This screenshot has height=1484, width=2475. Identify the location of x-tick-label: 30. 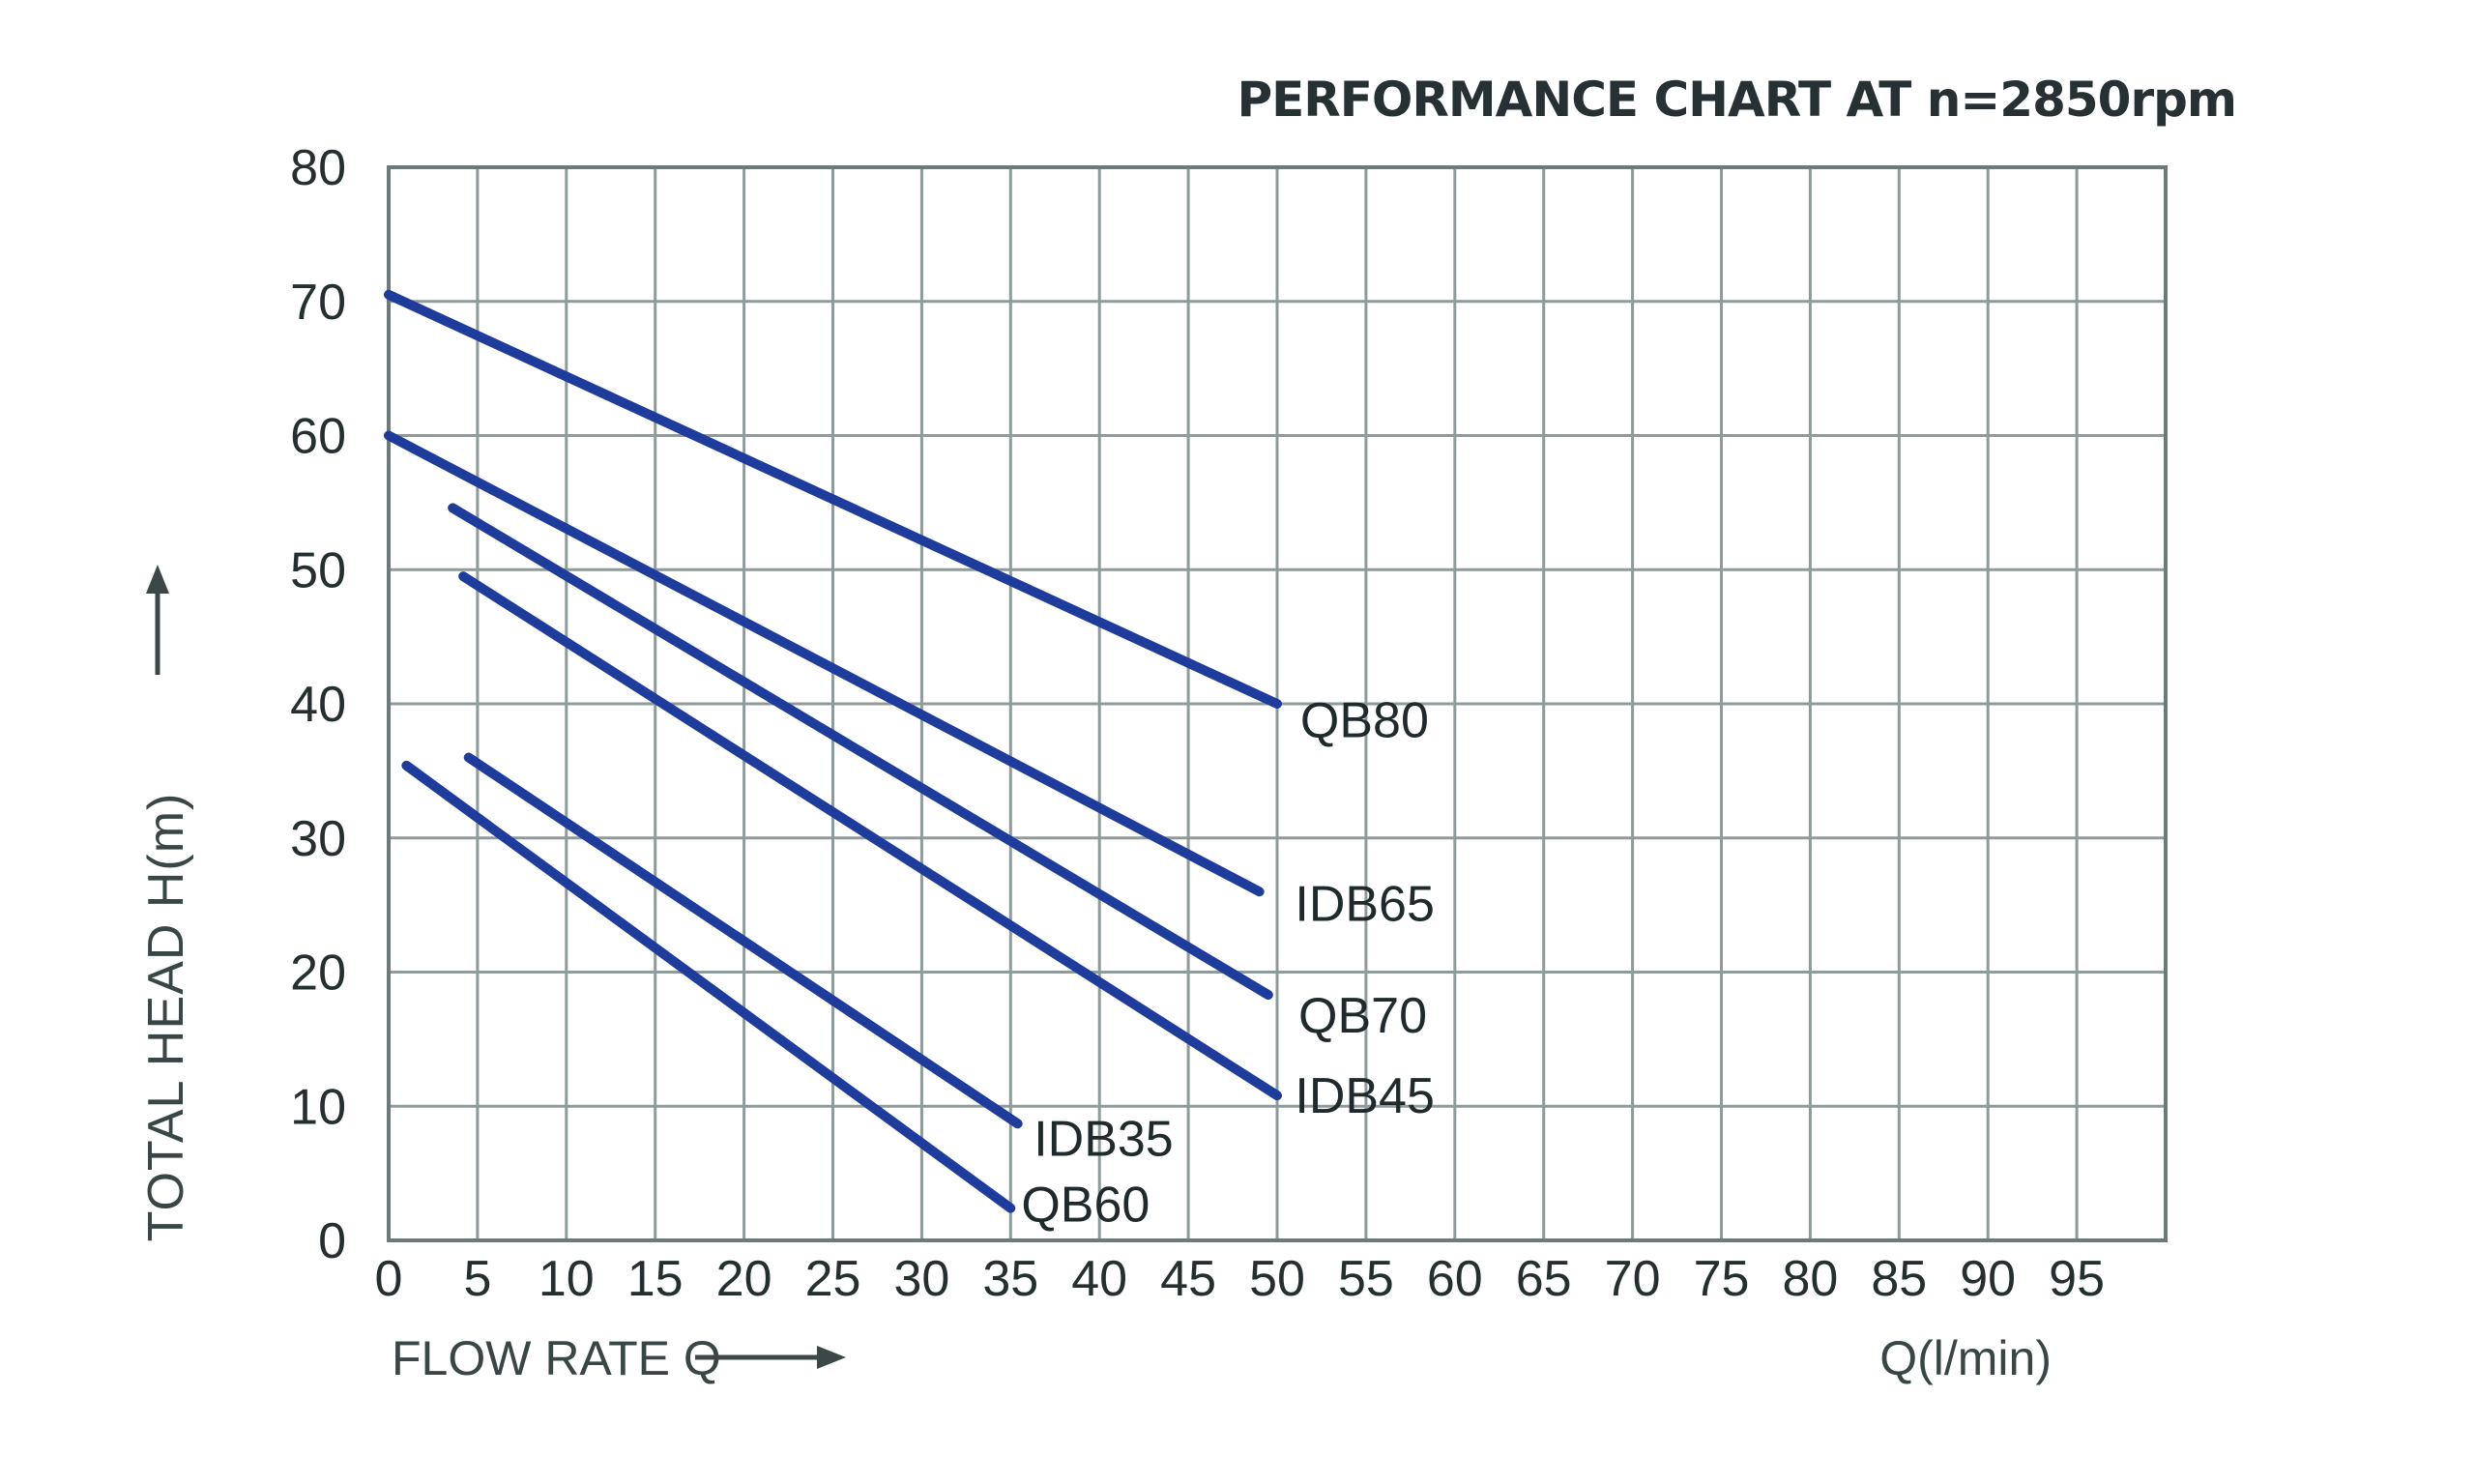
(921, 1279).